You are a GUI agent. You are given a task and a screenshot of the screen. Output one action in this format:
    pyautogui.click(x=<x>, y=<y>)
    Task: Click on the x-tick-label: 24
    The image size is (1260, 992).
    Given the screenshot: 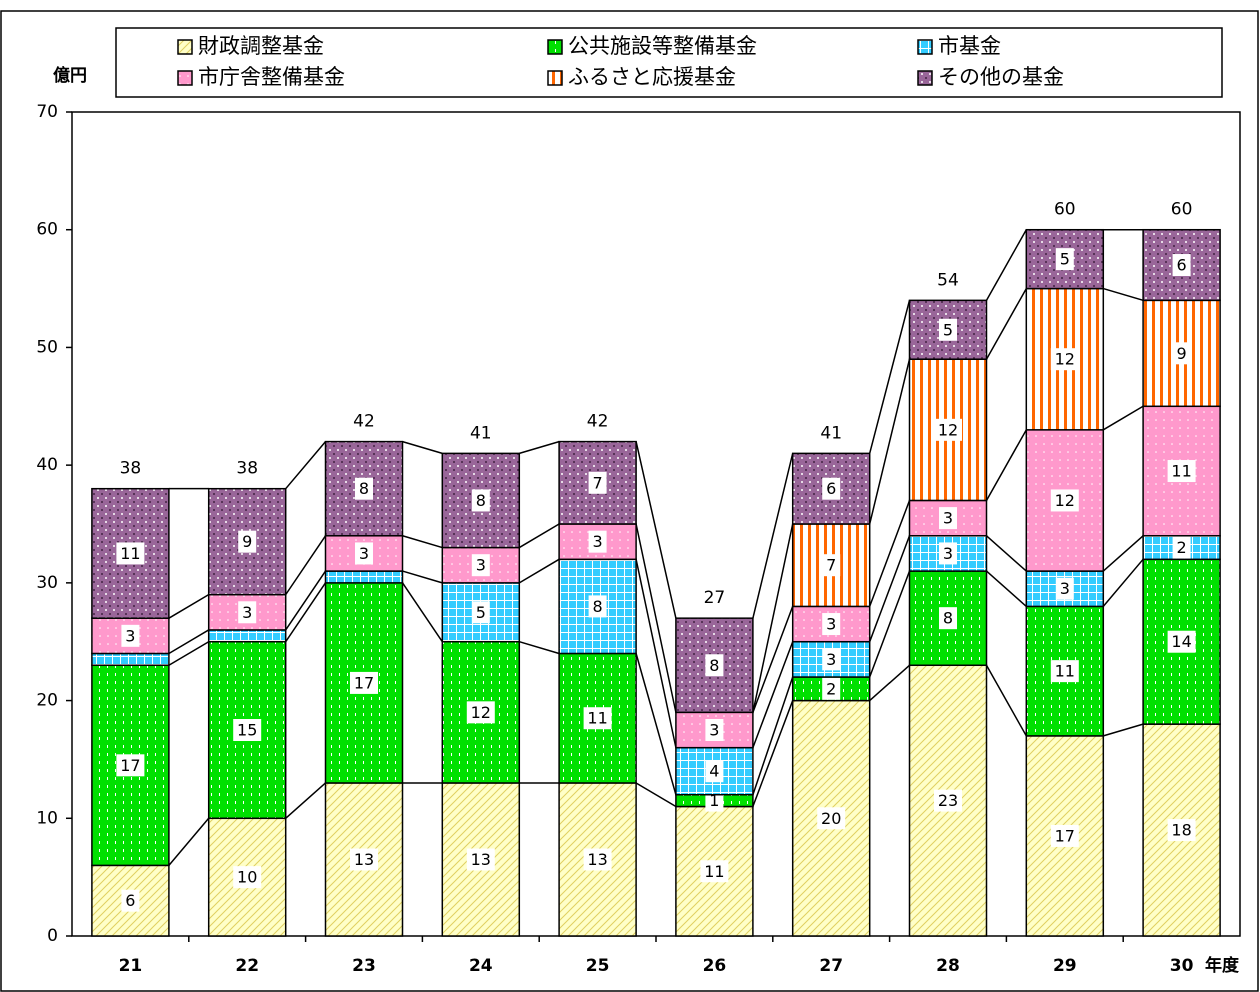 What is the action you would take?
    pyautogui.click(x=481, y=966)
    